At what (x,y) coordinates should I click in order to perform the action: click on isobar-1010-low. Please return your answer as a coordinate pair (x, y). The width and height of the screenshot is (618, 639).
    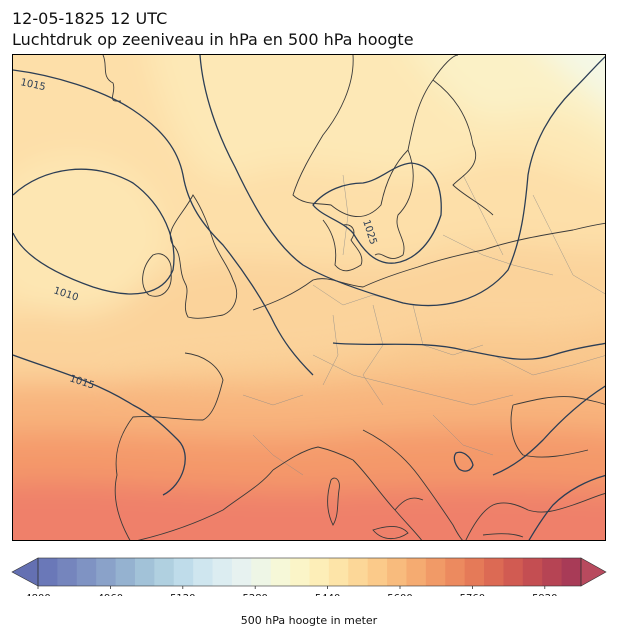
    Looking at the image, I should click on (94, 231).